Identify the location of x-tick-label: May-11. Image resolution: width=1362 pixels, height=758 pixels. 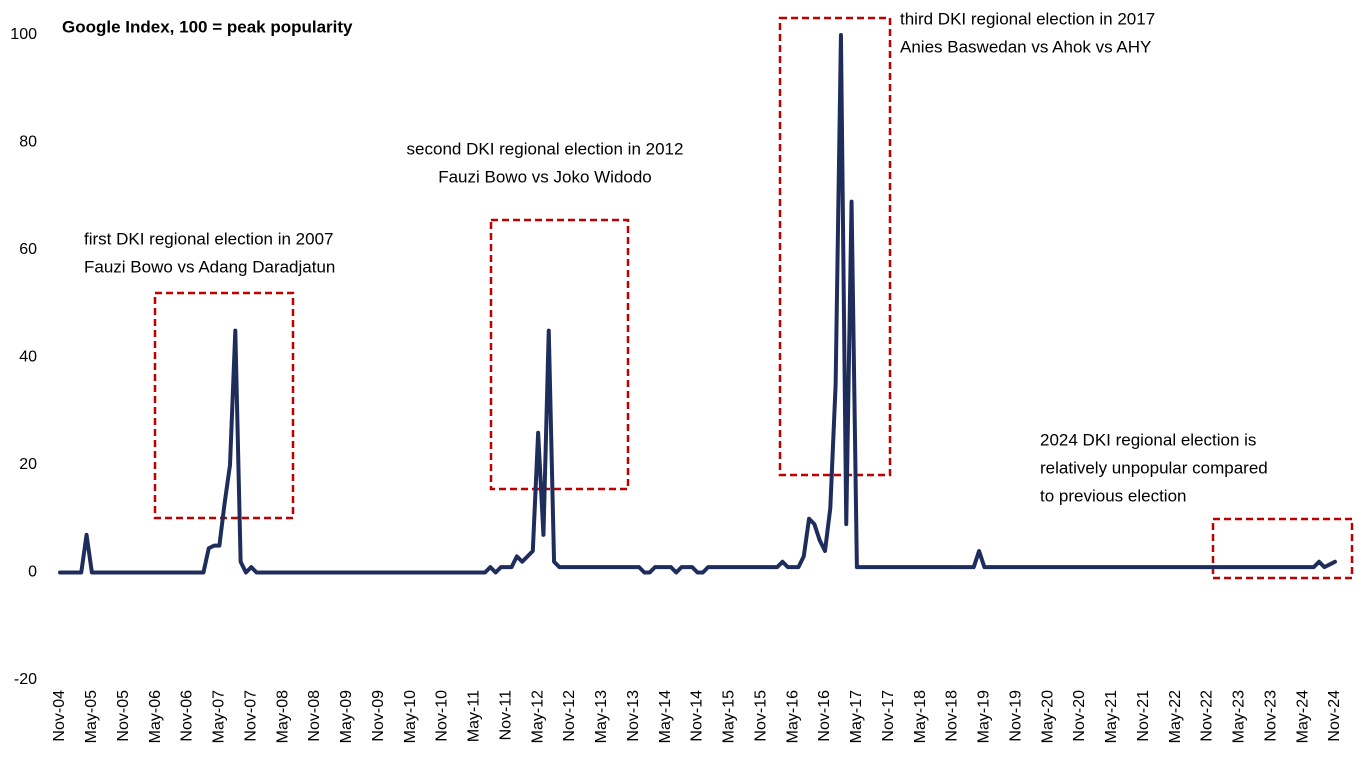
(474, 716).